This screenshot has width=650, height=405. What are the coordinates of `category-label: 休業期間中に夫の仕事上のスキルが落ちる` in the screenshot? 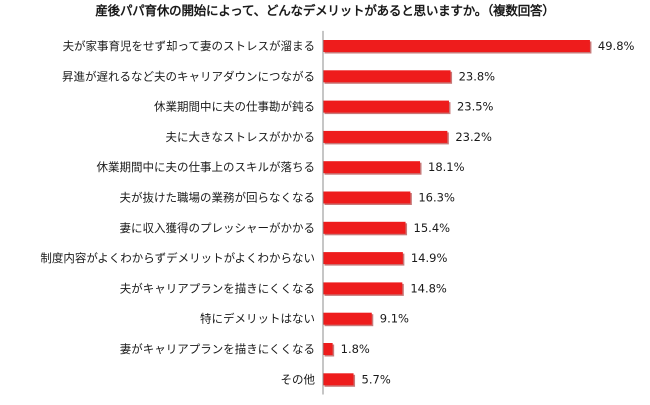 It's located at (206, 167).